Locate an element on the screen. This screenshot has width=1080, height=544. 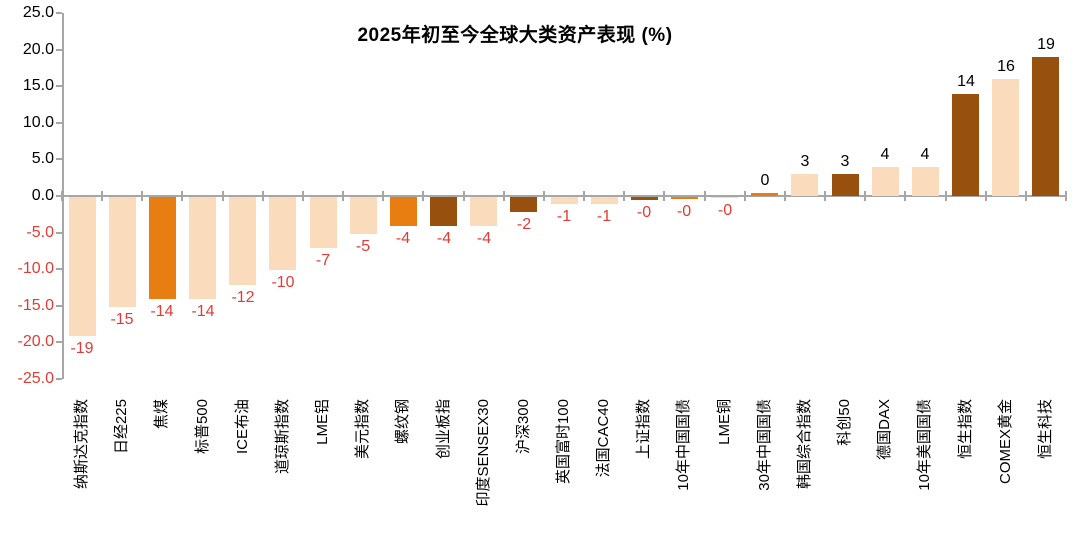
category-label: 德国DAX is located at coordinates (884, 429).